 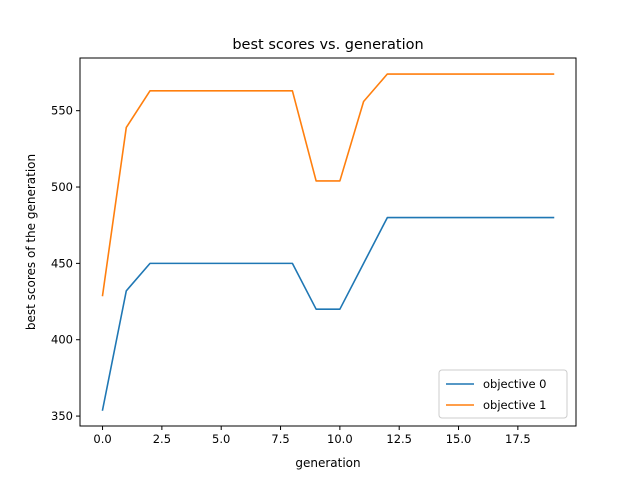 What do you see at coordinates (280, 439) in the screenshot?
I see `x-tick-label: 7.5` at bounding box center [280, 439].